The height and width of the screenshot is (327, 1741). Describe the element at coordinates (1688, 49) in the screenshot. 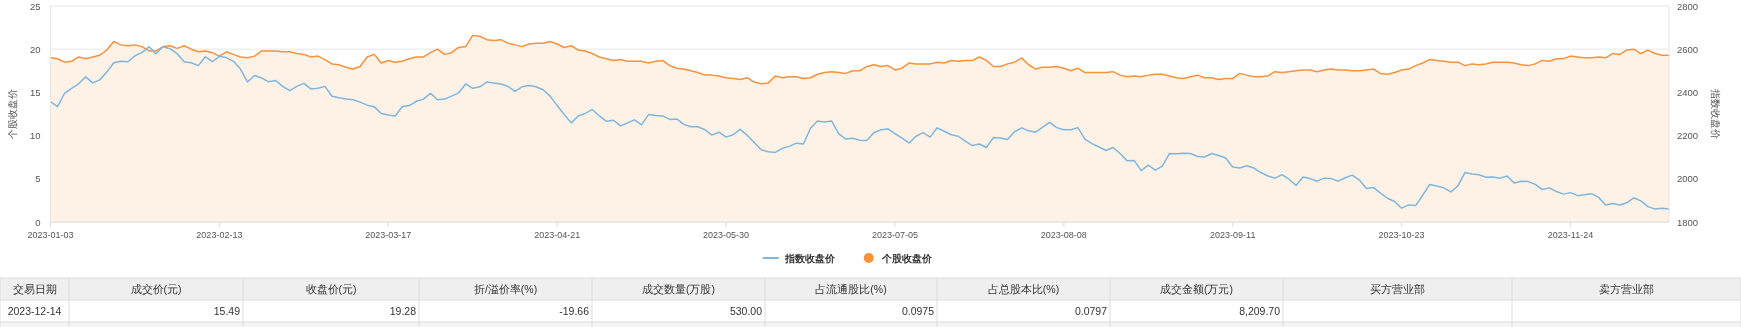

I see `y2-tick-label: 2600` at that location.